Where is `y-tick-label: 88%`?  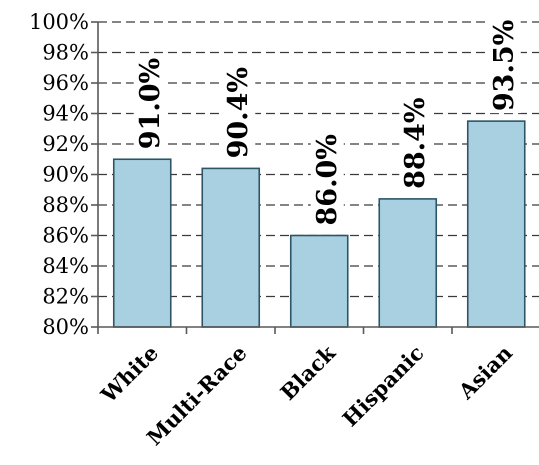
y-tick-label: 88% is located at coordinates (65, 205).